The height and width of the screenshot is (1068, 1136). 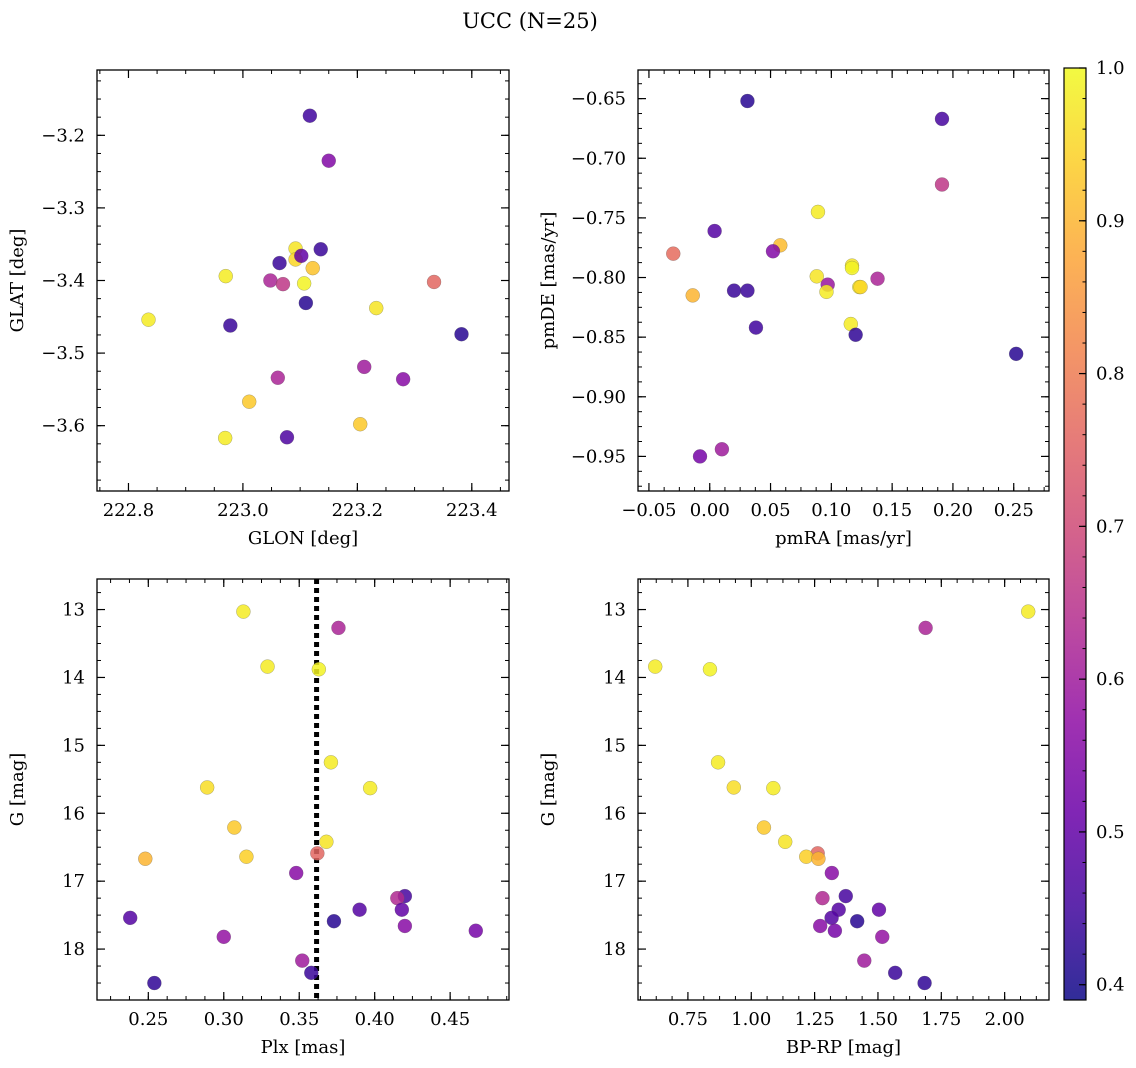 I want to click on x-axis-label: pmRA [mas/yr], so click(x=843, y=538).